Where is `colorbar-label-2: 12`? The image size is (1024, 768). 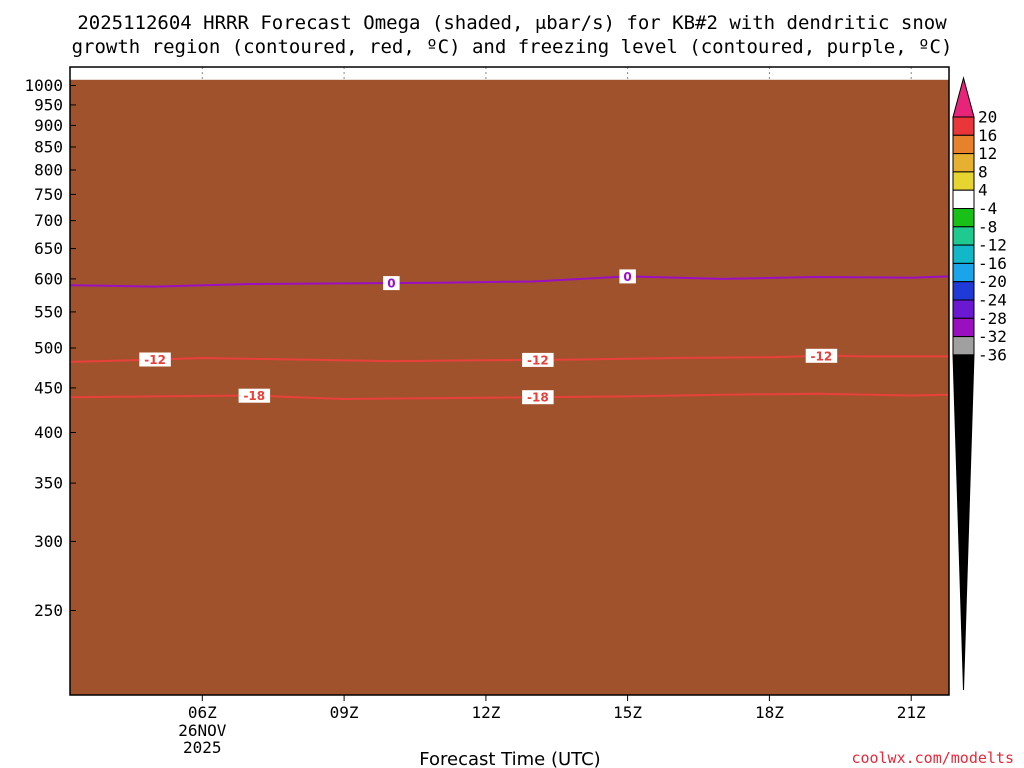 colorbar-label-2: 12 is located at coordinates (987, 153).